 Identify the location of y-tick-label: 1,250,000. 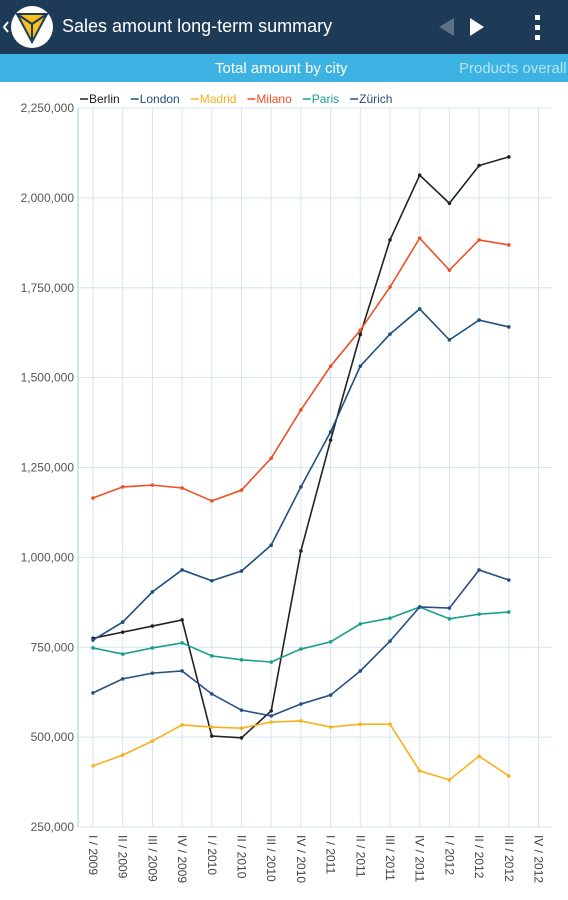
(48, 468).